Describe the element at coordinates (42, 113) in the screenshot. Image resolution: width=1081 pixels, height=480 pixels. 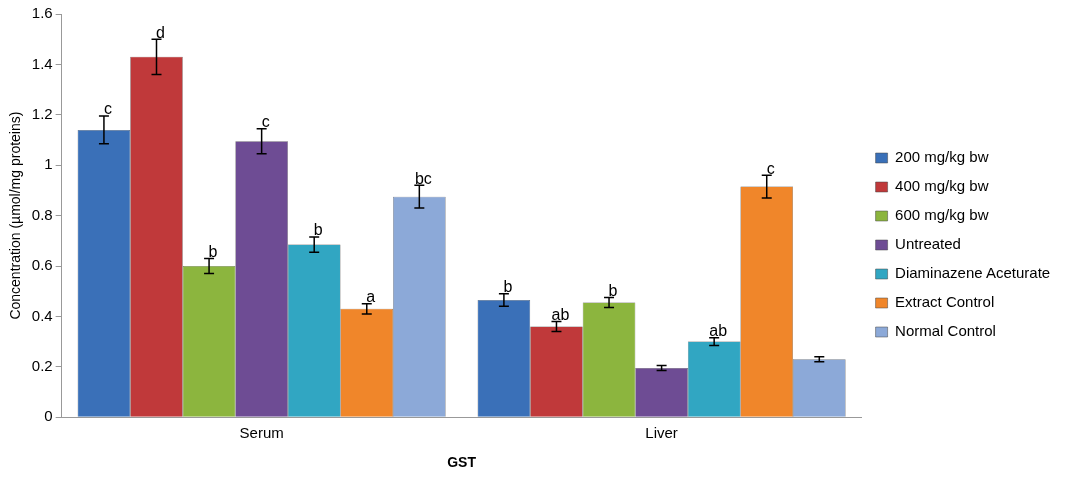
I see `y-tick-label: 1.2` at that location.